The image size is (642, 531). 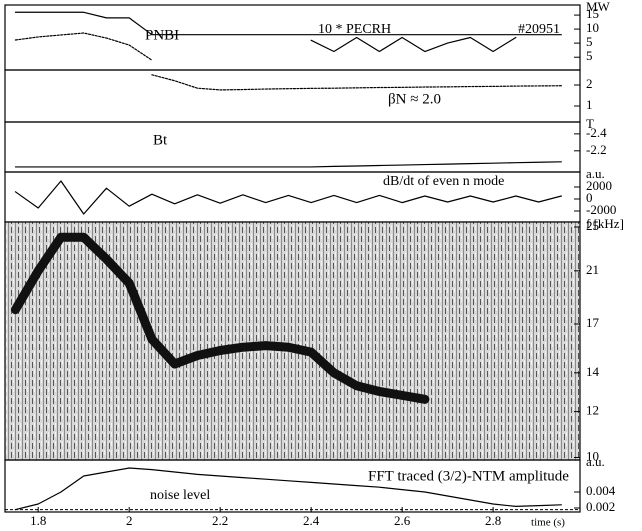 What do you see at coordinates (589, 197) in the screenshot?
I see `y-tick-label: 0` at bounding box center [589, 197].